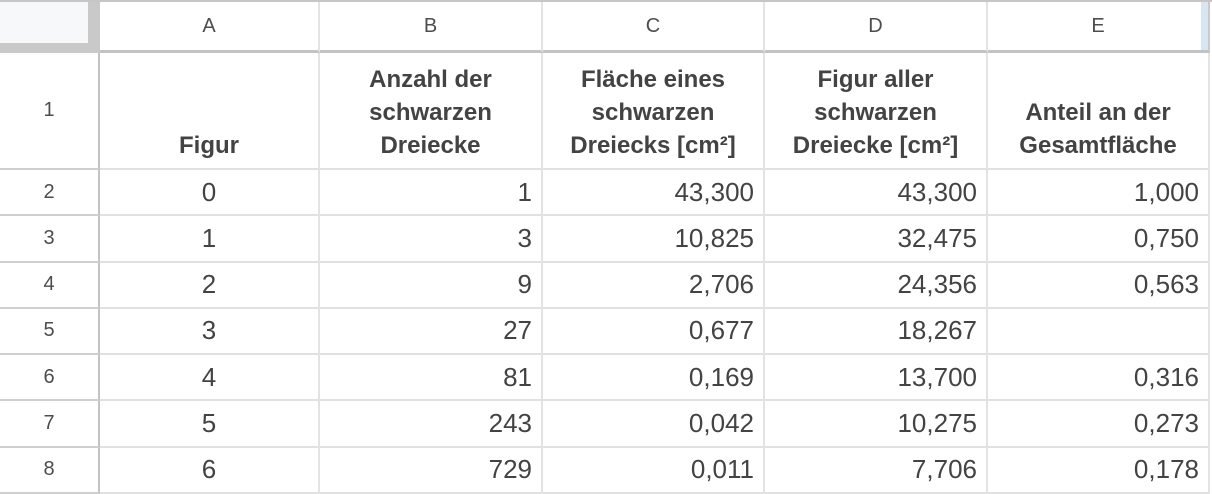 The width and height of the screenshot is (1212, 494). I want to click on cell-d6: 13,700, so click(876, 378).